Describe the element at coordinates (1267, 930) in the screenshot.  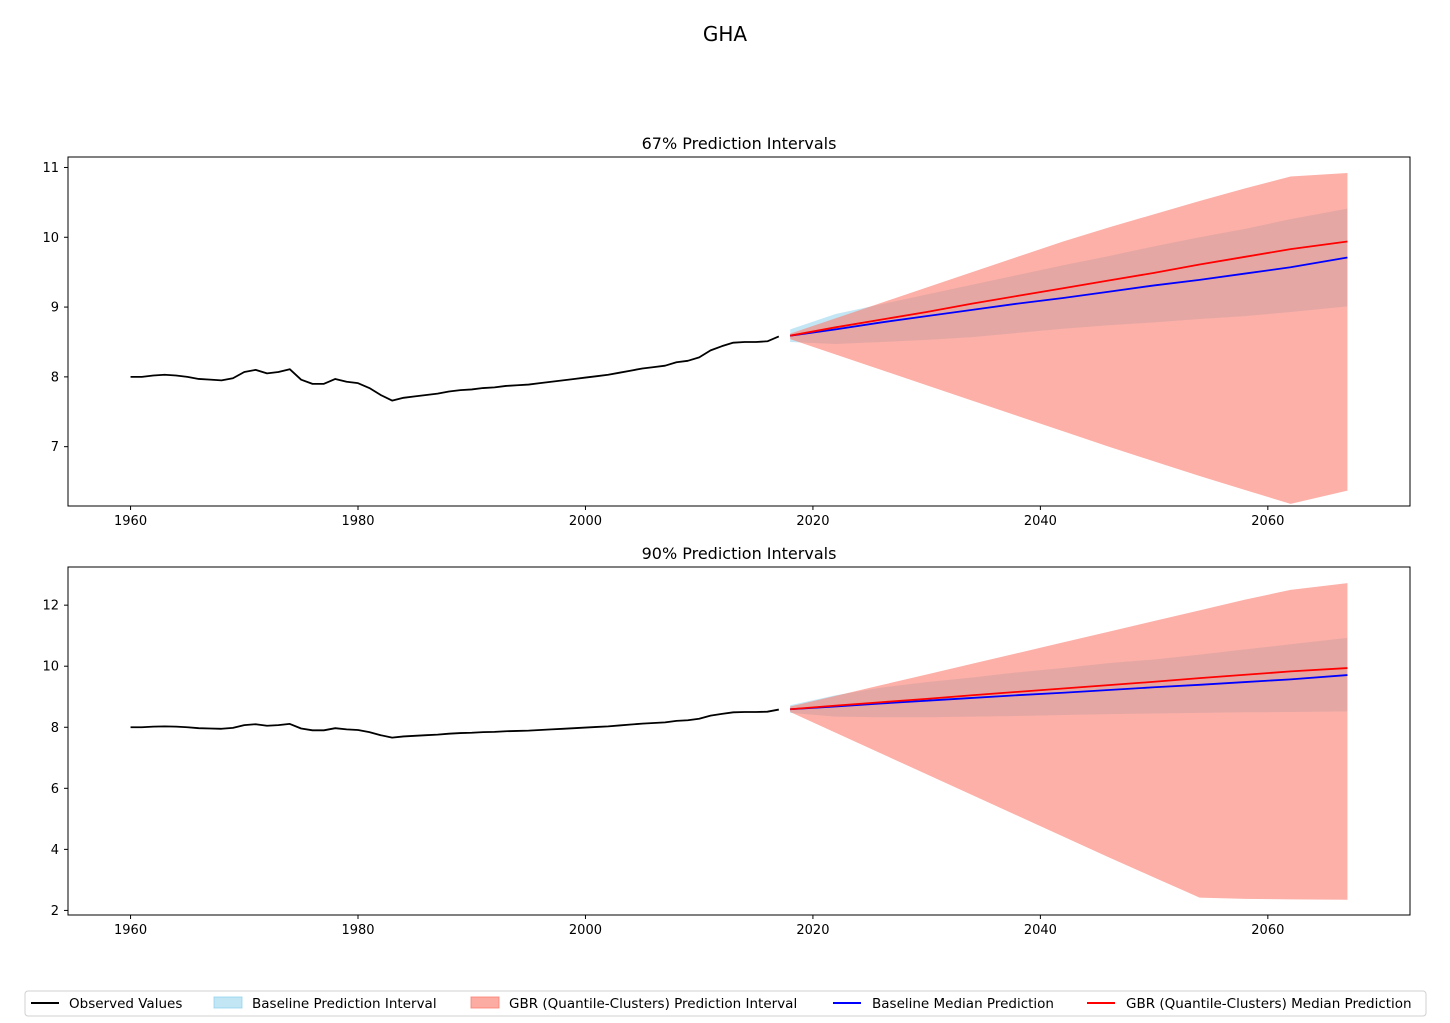
I see `panel-90-x-tick-label: 2060` at that location.